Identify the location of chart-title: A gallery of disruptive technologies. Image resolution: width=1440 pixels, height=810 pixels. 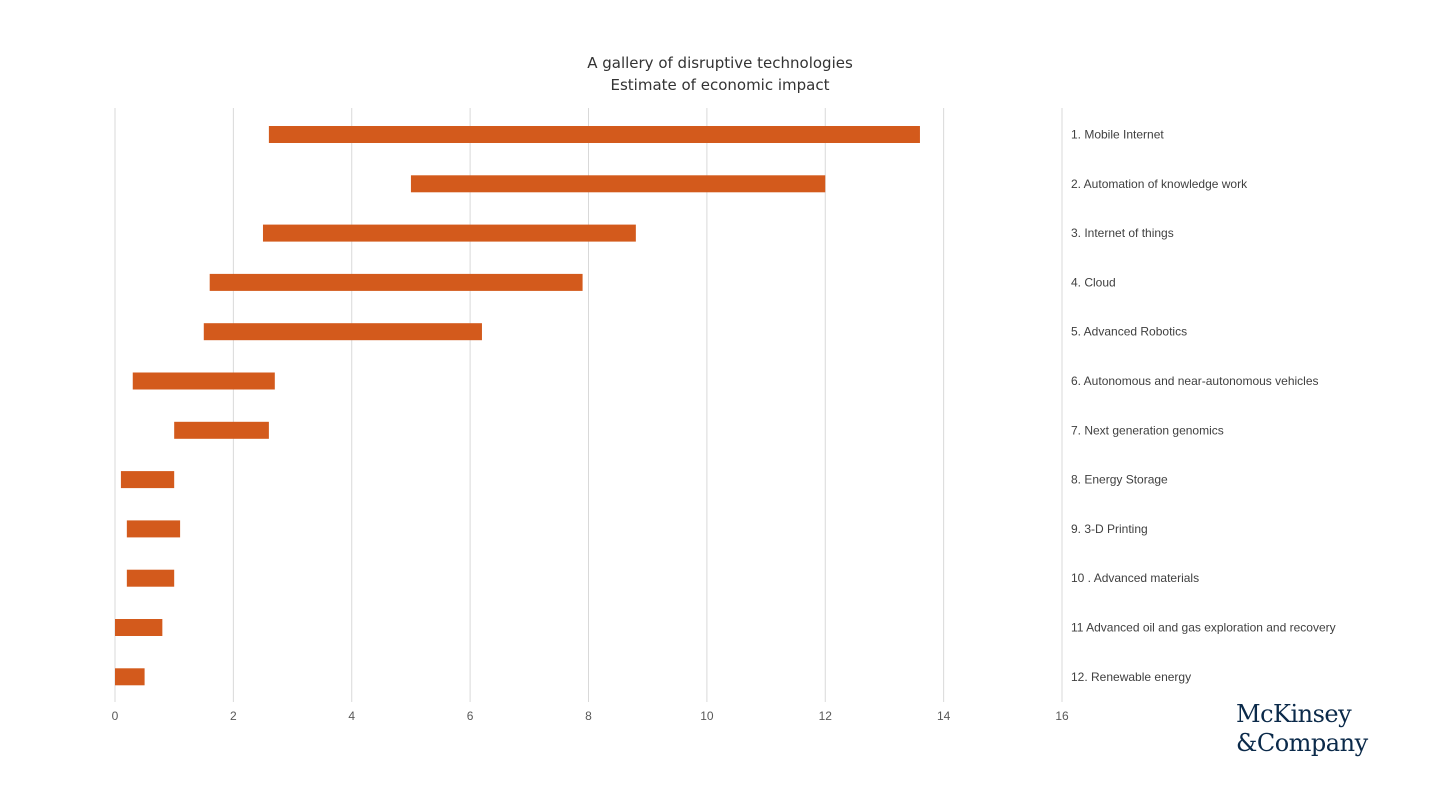
(720, 63).